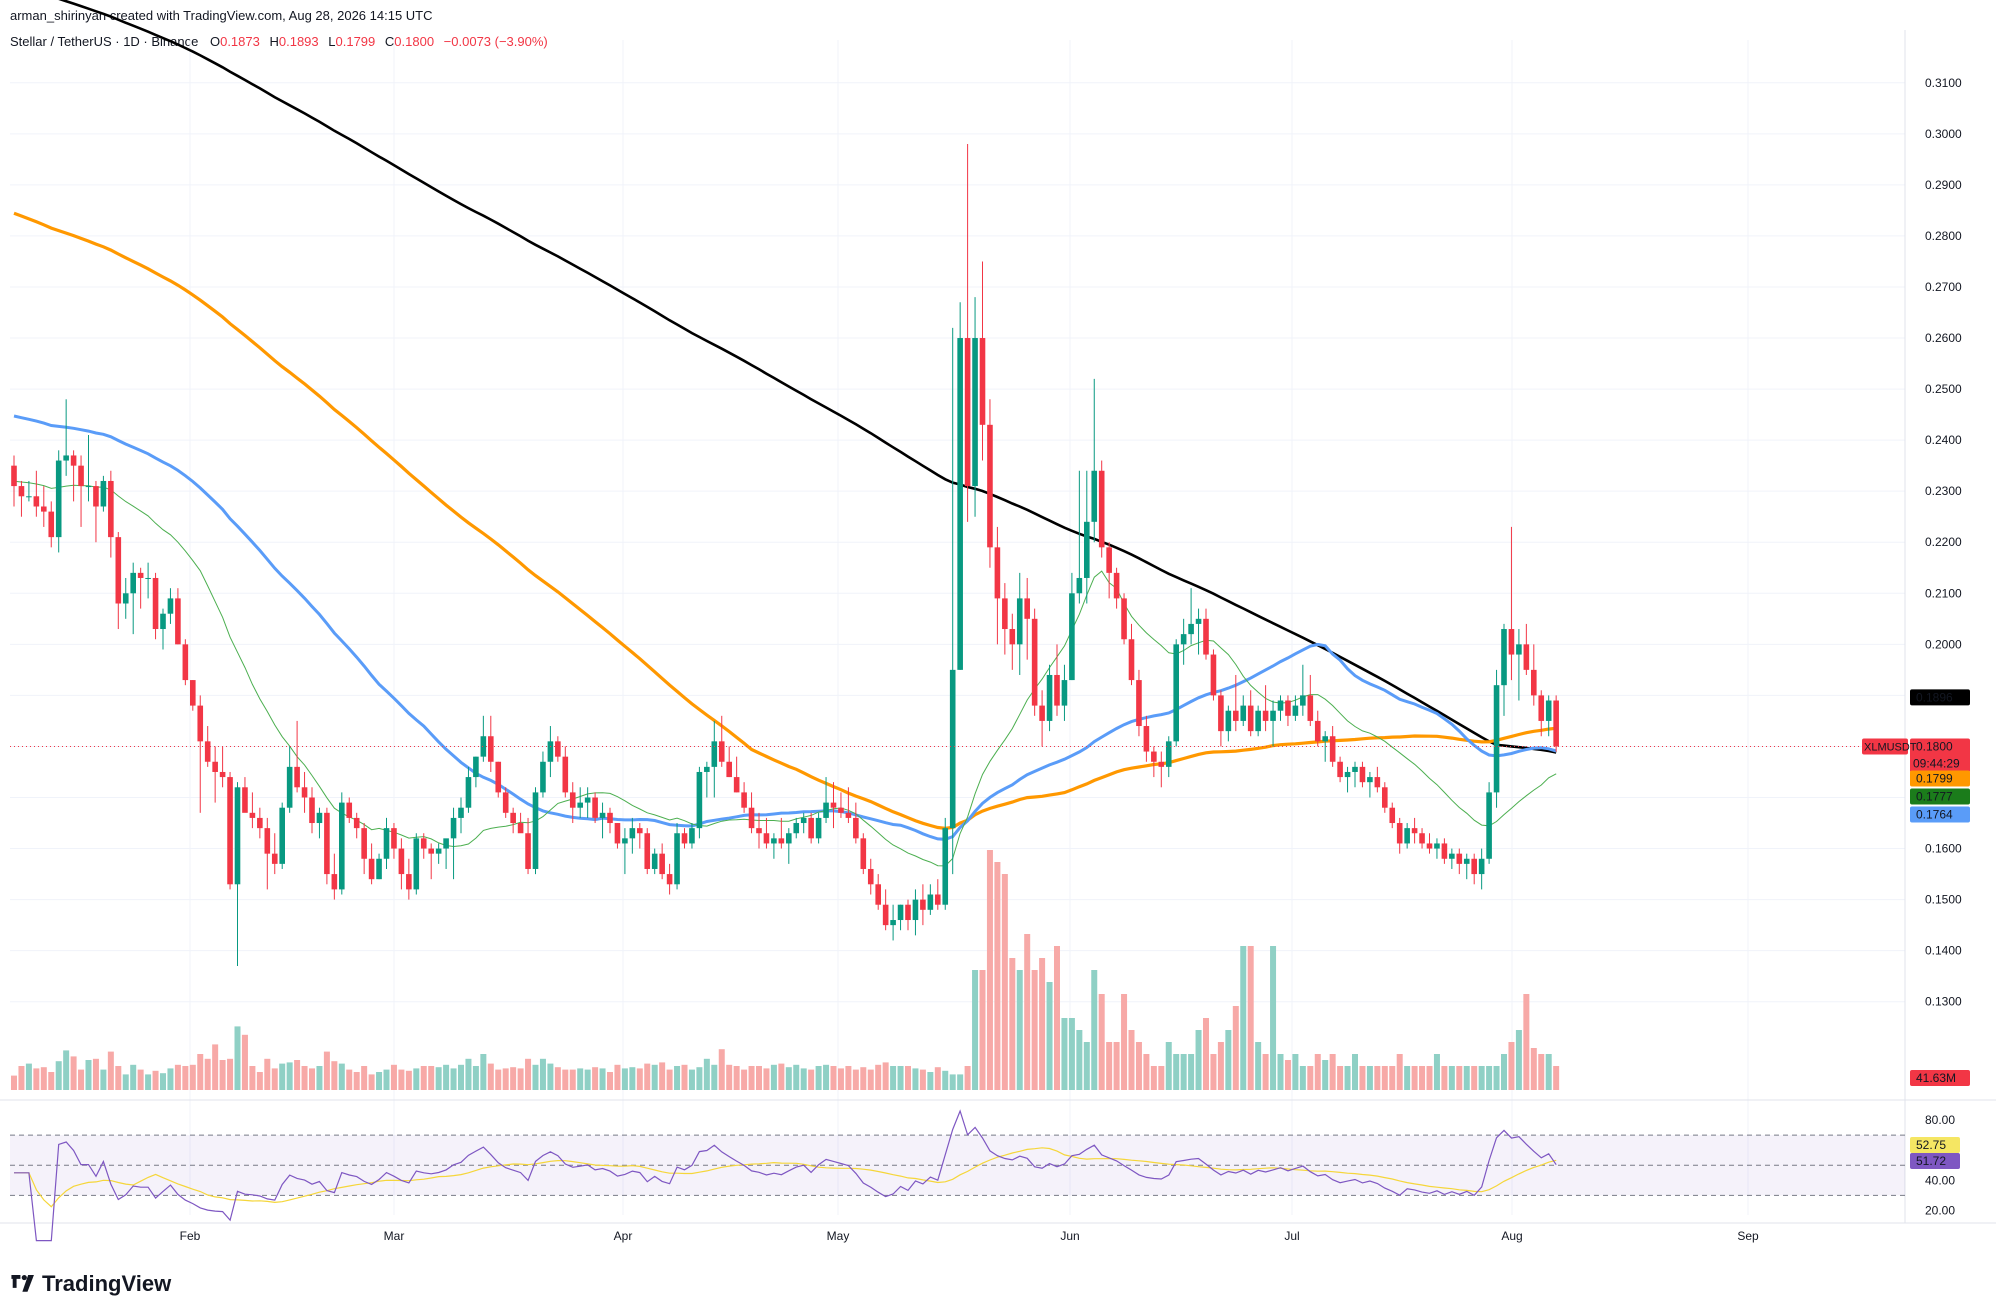 Image resolution: width=1996 pixels, height=1311 pixels. I want to click on symbol-title: Stellar / TetherUS · 1D · Binance, so click(104, 41).